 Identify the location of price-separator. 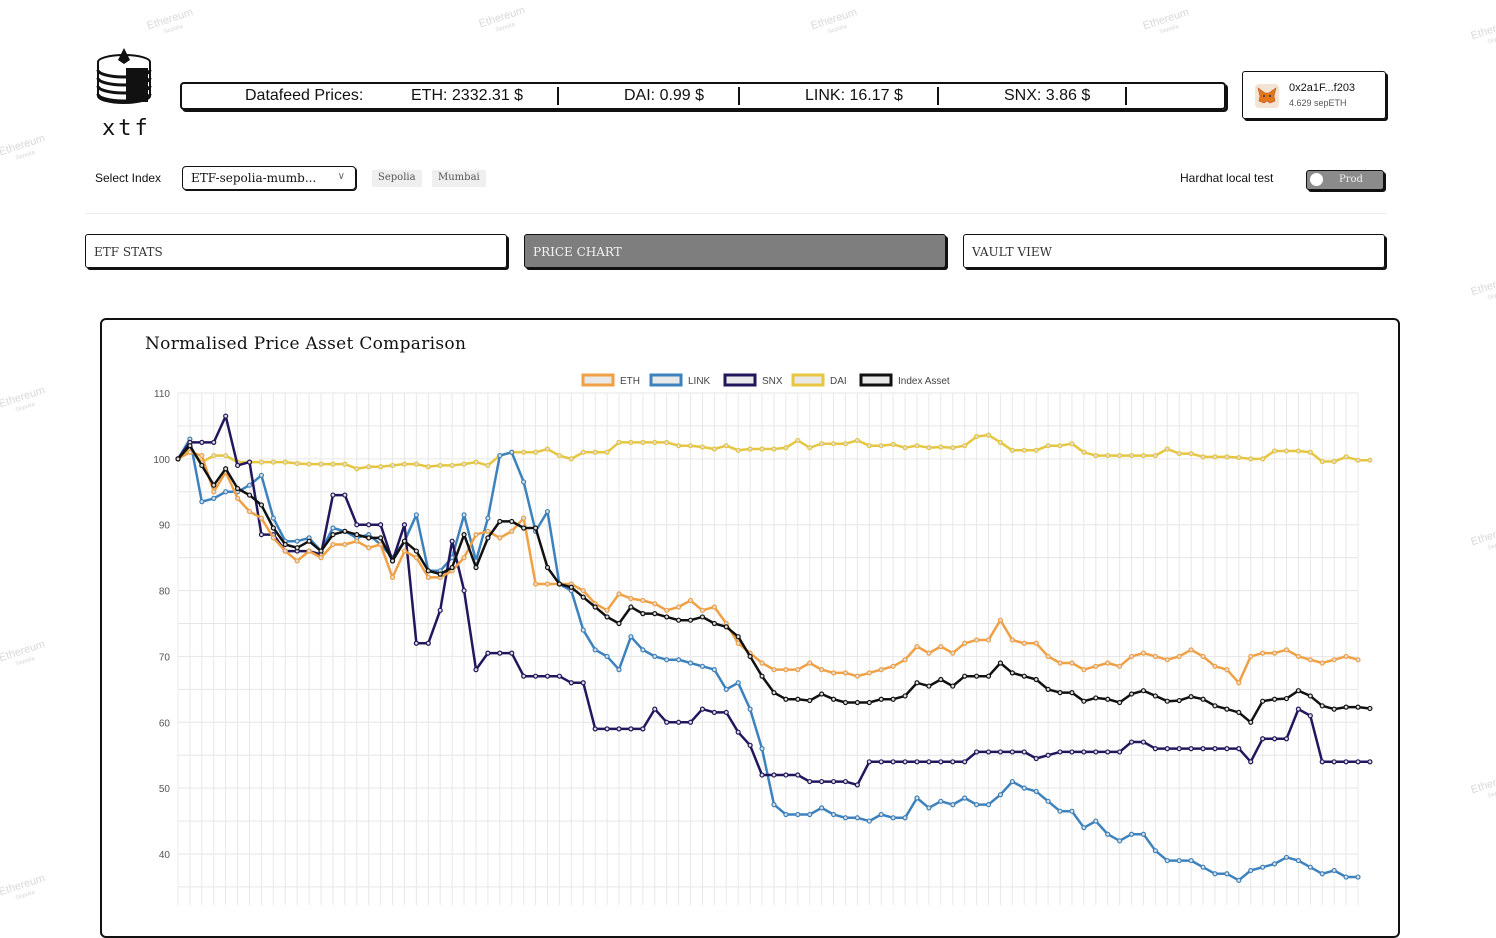
(558, 96).